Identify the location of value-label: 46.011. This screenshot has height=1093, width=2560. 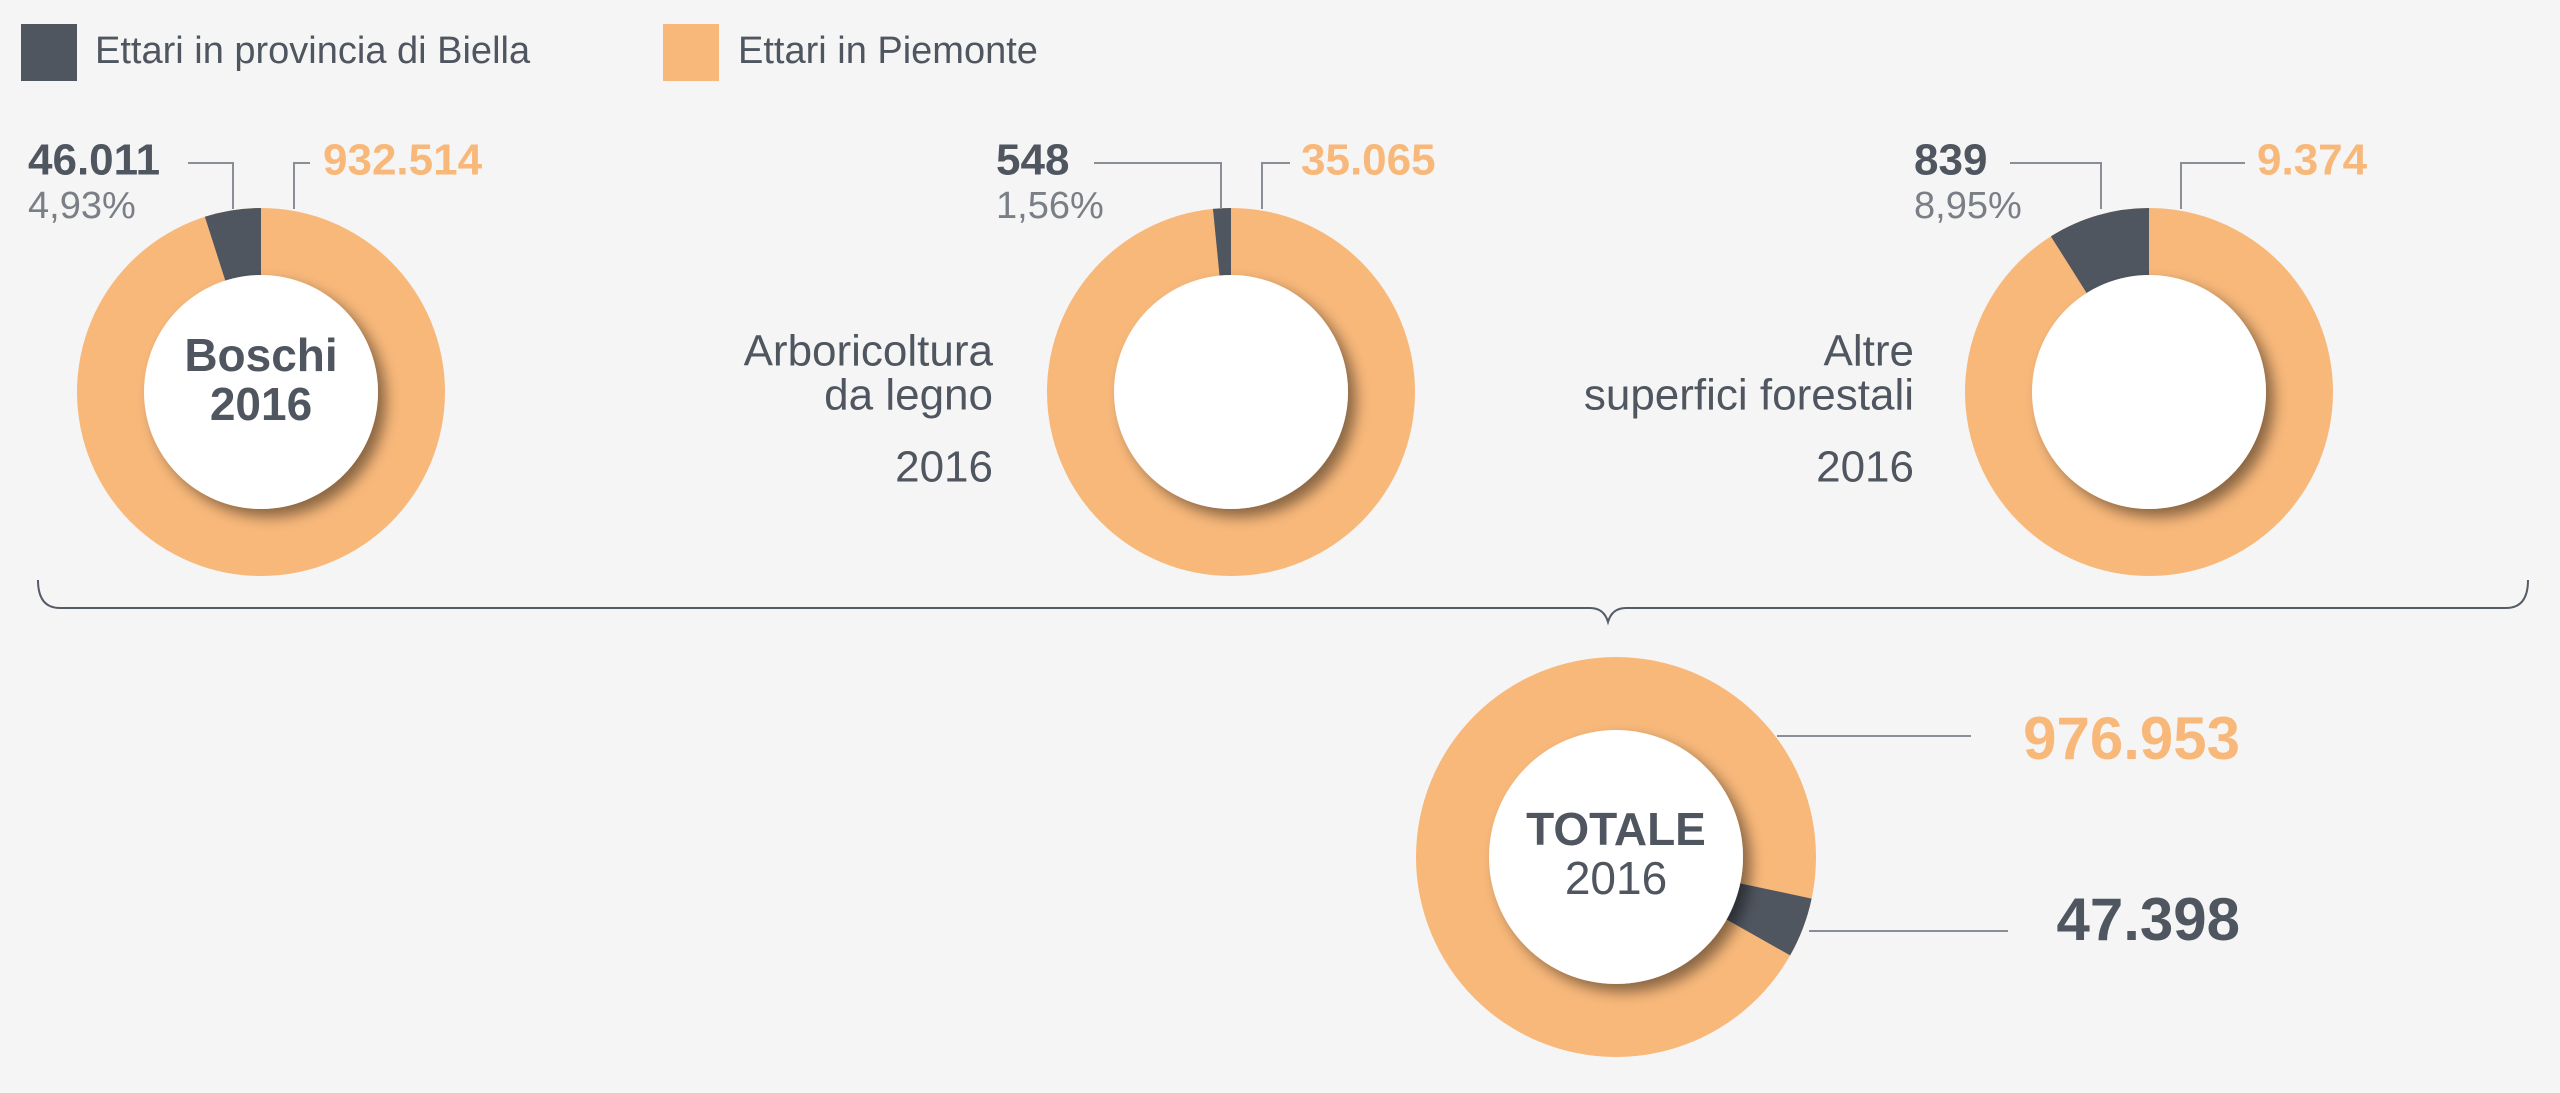
(94, 160).